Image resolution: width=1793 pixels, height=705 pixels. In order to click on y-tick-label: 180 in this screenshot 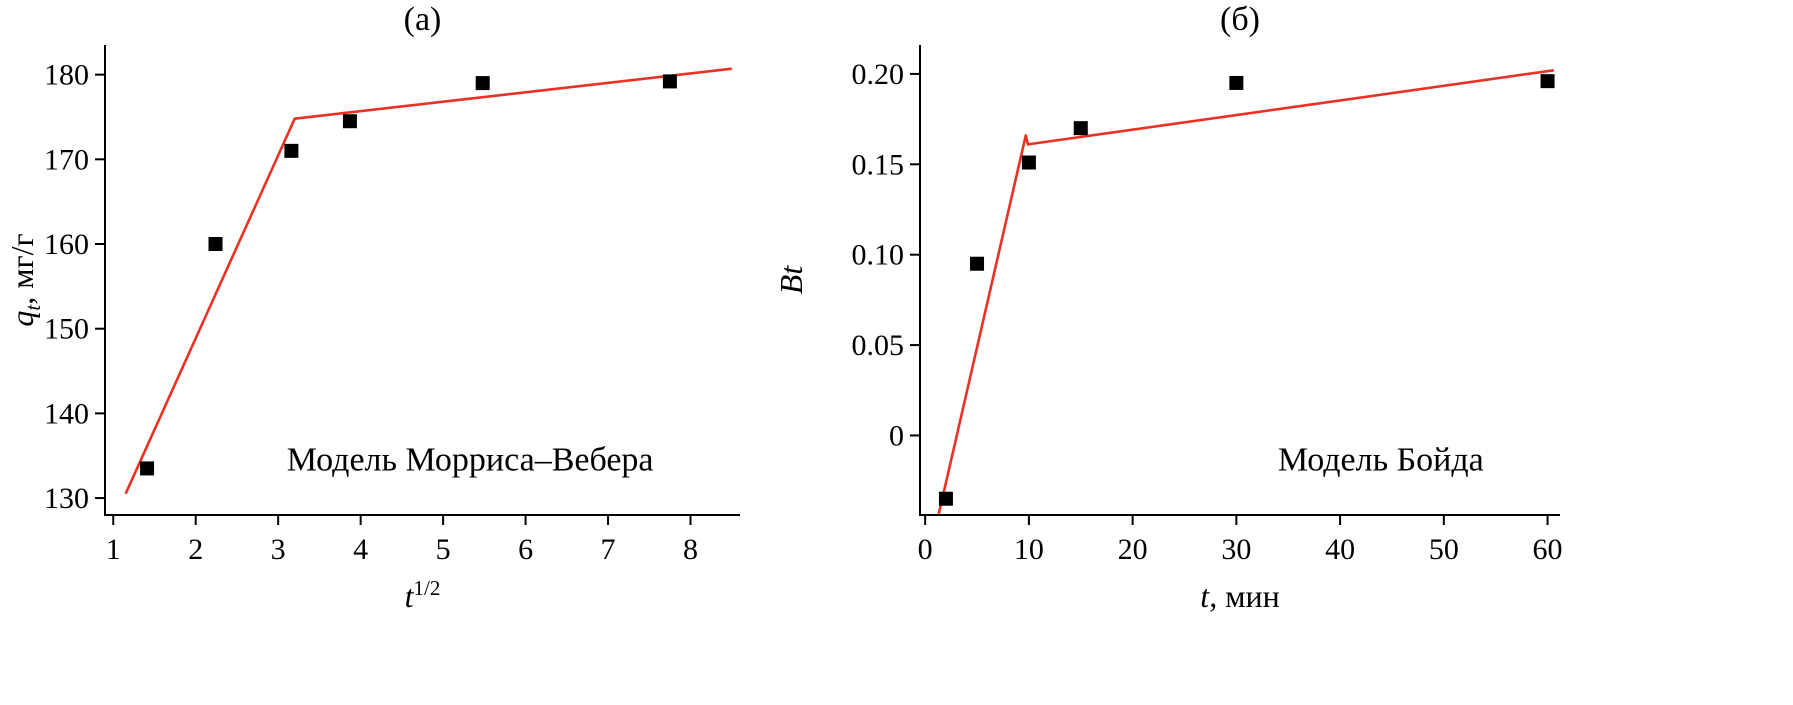, I will do `click(66, 75)`.